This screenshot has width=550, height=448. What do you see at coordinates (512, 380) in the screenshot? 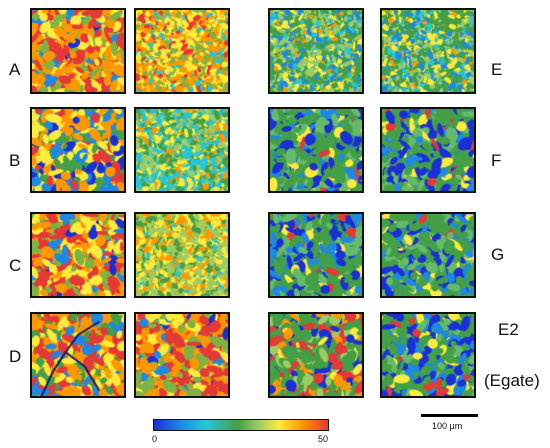
I see `label-egate: (Egate)` at bounding box center [512, 380].